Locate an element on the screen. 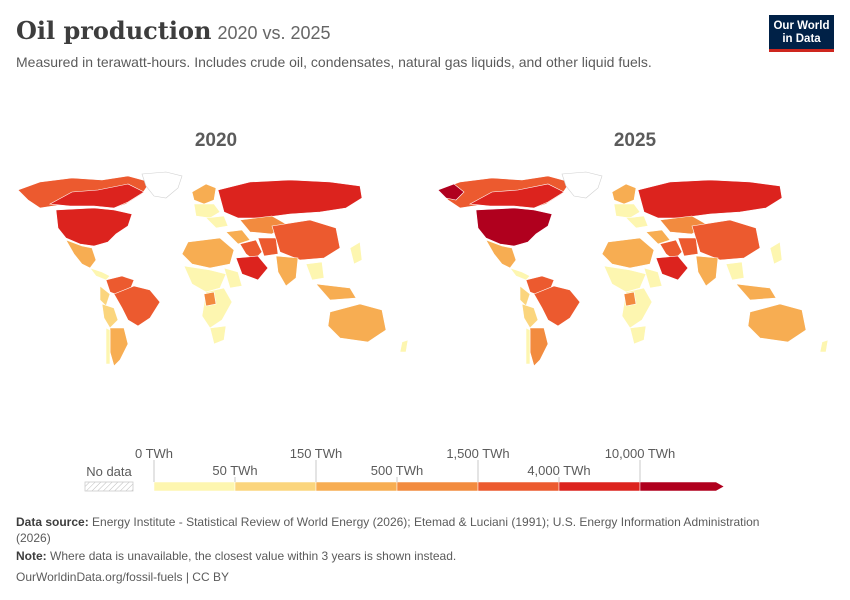  country-alaska is located at coordinates (451, 192).